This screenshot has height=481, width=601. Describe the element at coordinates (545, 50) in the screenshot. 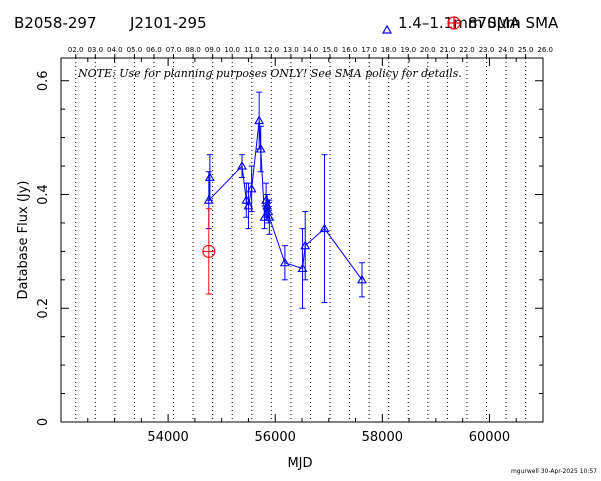

I see `top-tick-label: 26.0` at that location.